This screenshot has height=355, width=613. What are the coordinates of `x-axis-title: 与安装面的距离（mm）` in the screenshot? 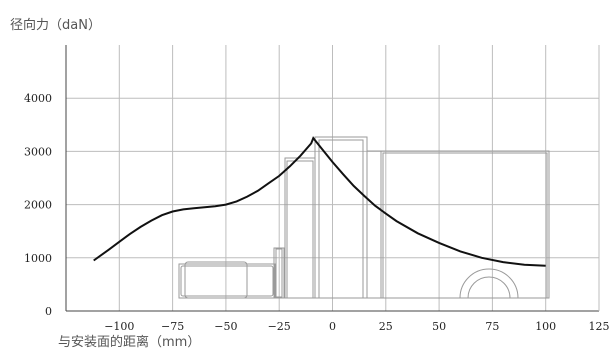 It's located at (129, 342).